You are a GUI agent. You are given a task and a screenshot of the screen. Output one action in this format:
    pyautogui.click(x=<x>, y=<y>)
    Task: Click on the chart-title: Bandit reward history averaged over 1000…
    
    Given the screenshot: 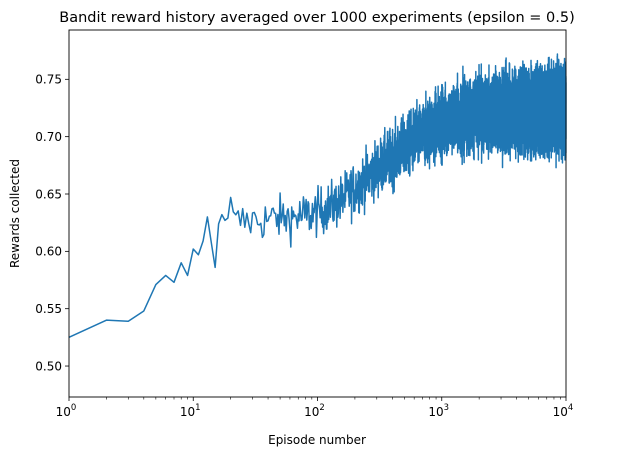 What is the action you would take?
    pyautogui.click(x=316, y=18)
    